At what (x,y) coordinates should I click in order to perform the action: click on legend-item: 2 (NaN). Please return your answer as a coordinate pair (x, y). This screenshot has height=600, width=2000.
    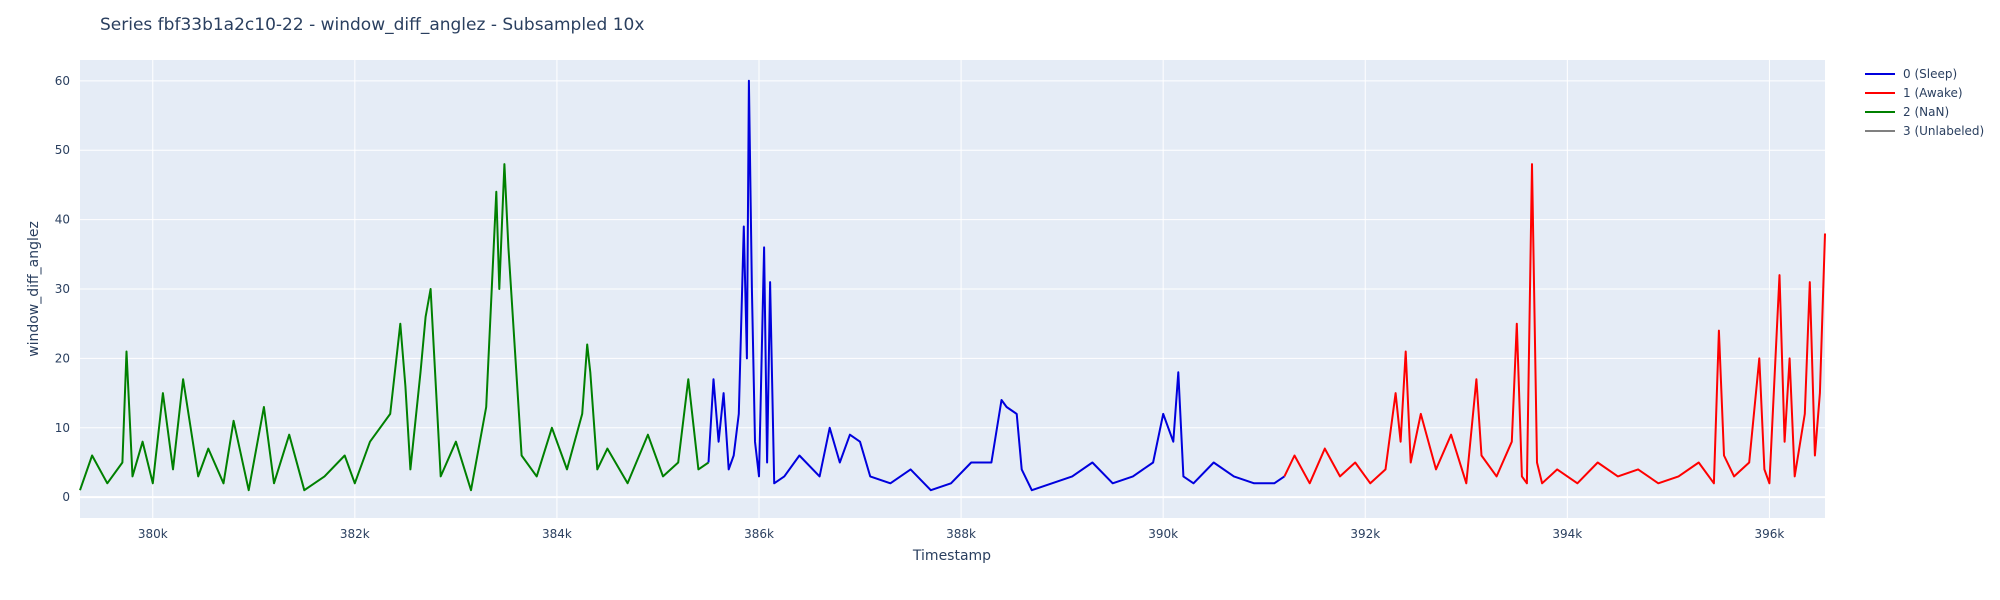
    Looking at the image, I should click on (1907, 112).